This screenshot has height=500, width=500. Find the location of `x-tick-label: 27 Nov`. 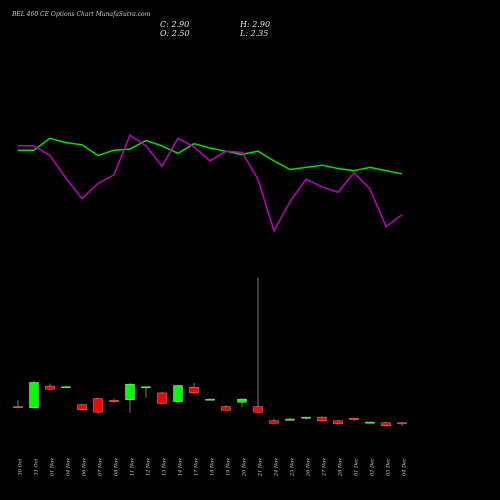

x-tick-label: 27 Nov is located at coordinates (325, 467).